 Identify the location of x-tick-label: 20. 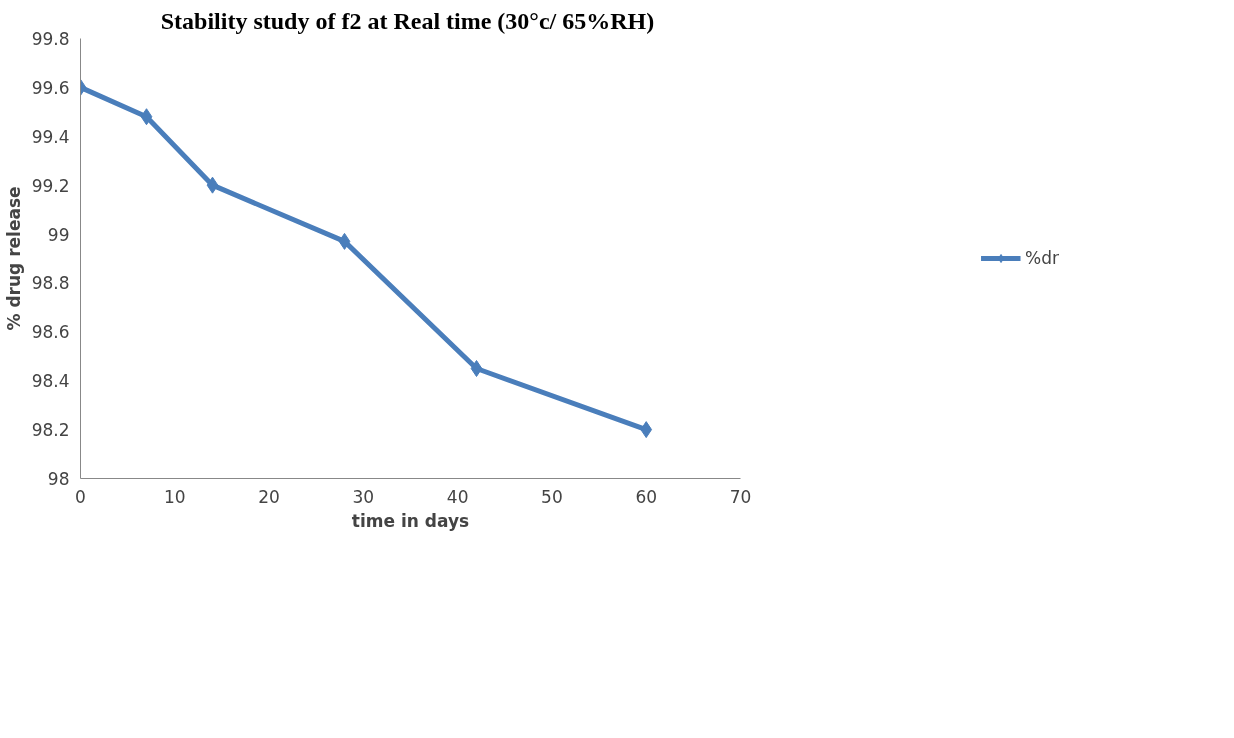
(269, 496).